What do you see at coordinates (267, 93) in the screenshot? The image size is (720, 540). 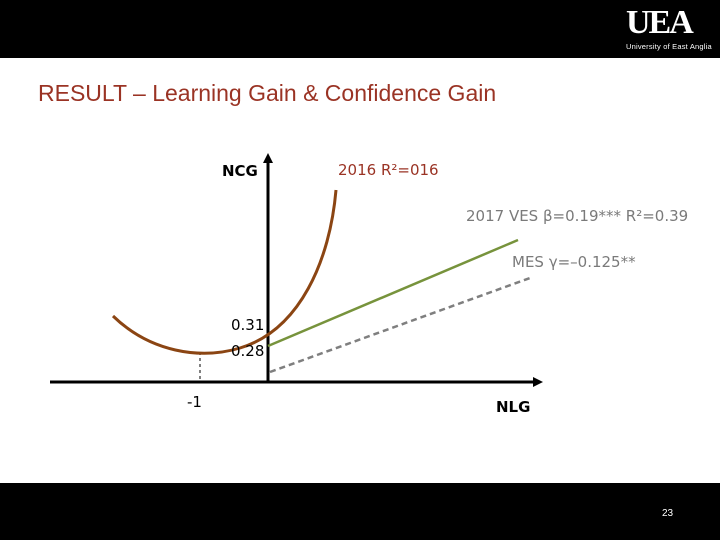 I see `slide-title: RESULT – Learning Gain & Confidence Gain` at bounding box center [267, 93].